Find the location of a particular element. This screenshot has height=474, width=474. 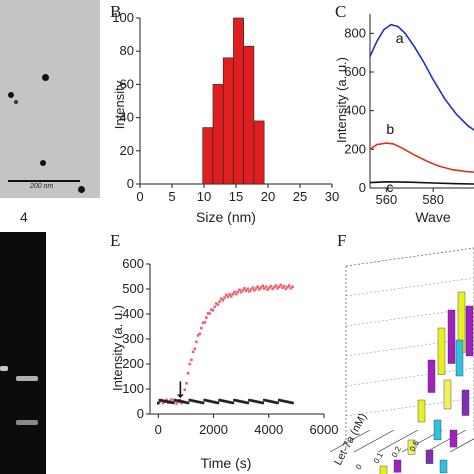

chart-f-axis-label: Let-7a (nM) is located at coordinates (350, 440).